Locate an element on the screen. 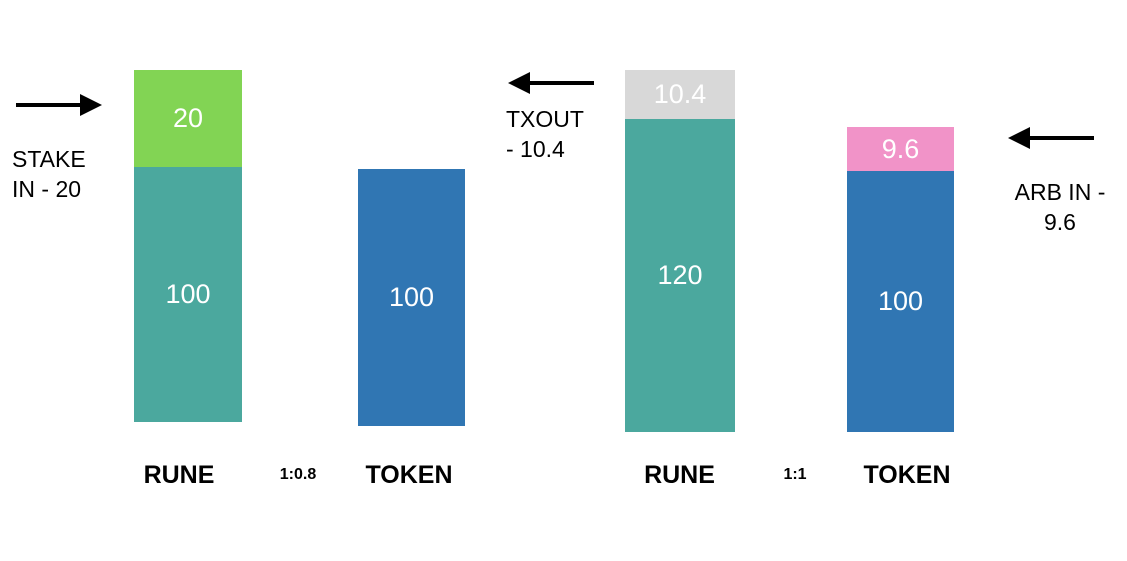  stake-note-line2: IN - 20 is located at coordinates (47, 189).